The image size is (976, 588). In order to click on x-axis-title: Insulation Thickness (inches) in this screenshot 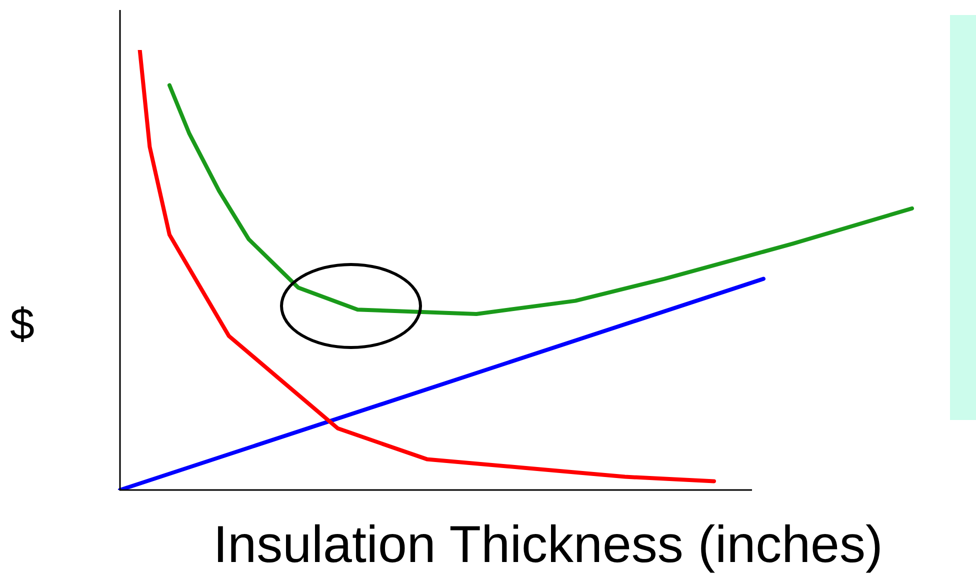, I will do `click(548, 545)`.